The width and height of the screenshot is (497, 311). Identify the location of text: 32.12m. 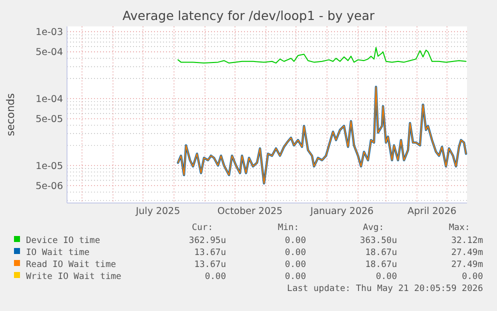
(467, 241).